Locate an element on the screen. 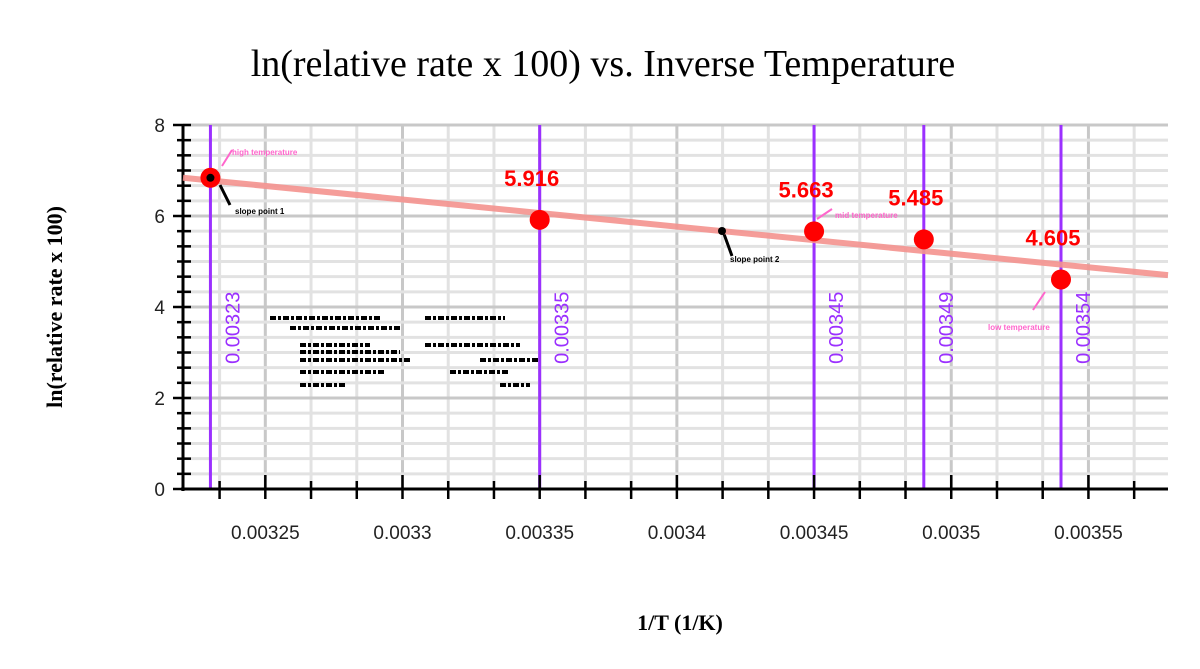 This screenshot has height=669, width=1200. x-tick-label: 0.00355 is located at coordinates (1088, 533).